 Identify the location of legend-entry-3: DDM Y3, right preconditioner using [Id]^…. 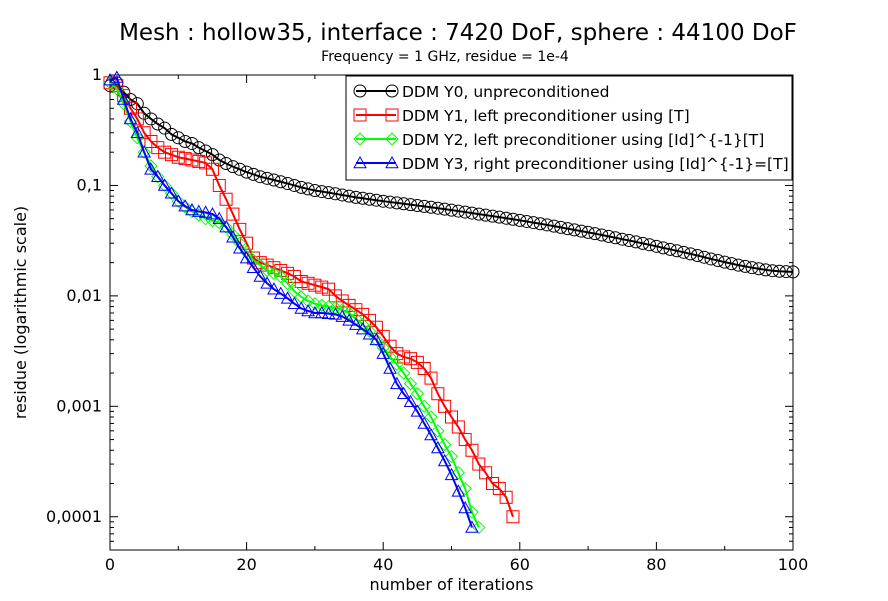
(571, 164).